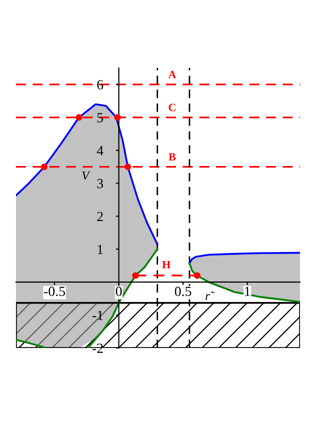 The height and width of the screenshot is (421, 325). I want to click on x-axis-title: r̃, so click(210, 296).